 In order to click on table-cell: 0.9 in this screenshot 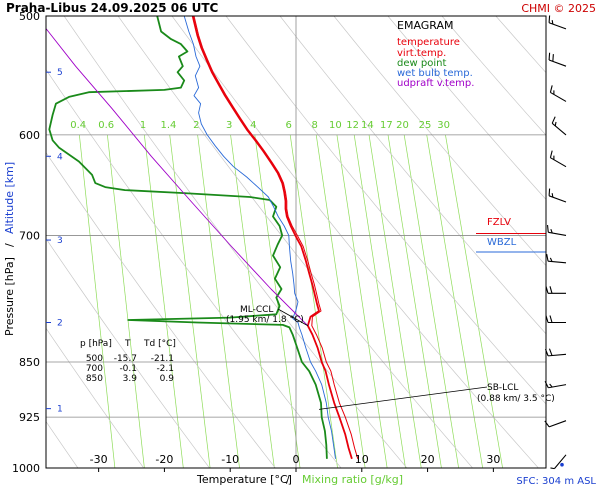, I will do `click(167, 379)`.